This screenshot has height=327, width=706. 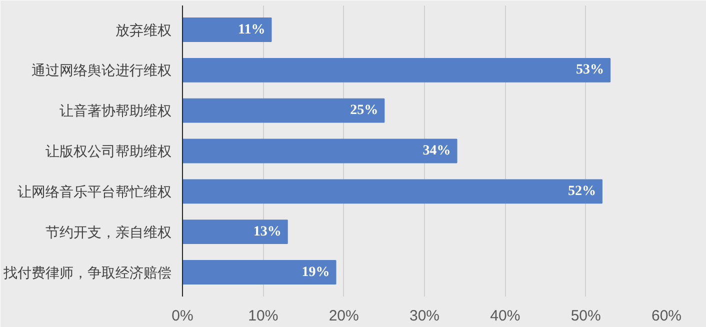 What do you see at coordinates (343, 316) in the screenshot?
I see `x-tick-label: 20%` at bounding box center [343, 316].